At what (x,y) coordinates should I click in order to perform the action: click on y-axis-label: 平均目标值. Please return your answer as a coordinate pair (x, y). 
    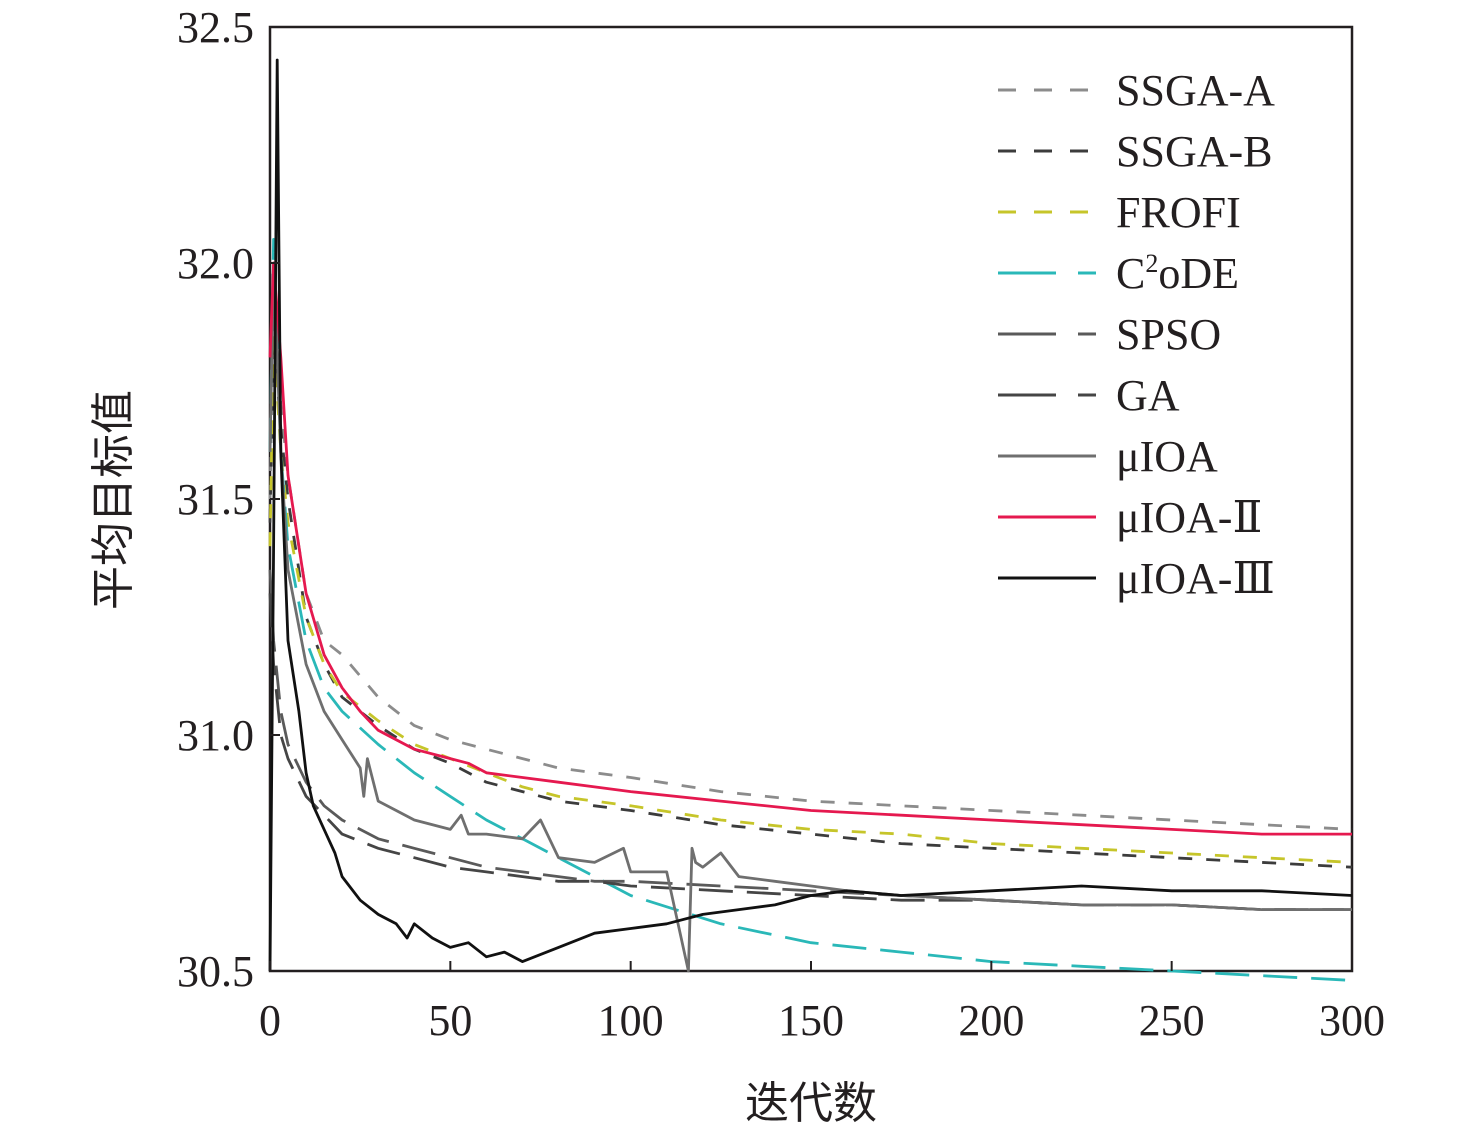
    Looking at the image, I should click on (113, 500).